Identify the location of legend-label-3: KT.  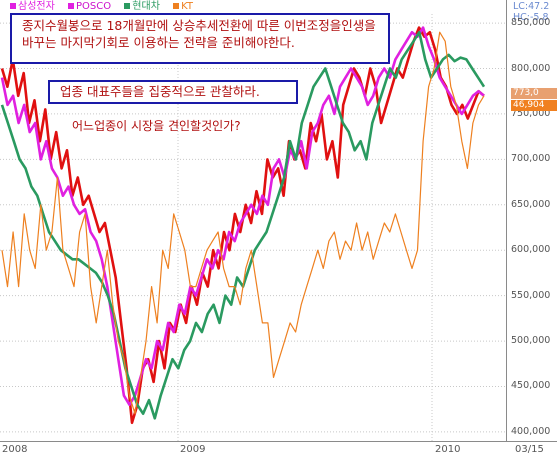
(187, 6).